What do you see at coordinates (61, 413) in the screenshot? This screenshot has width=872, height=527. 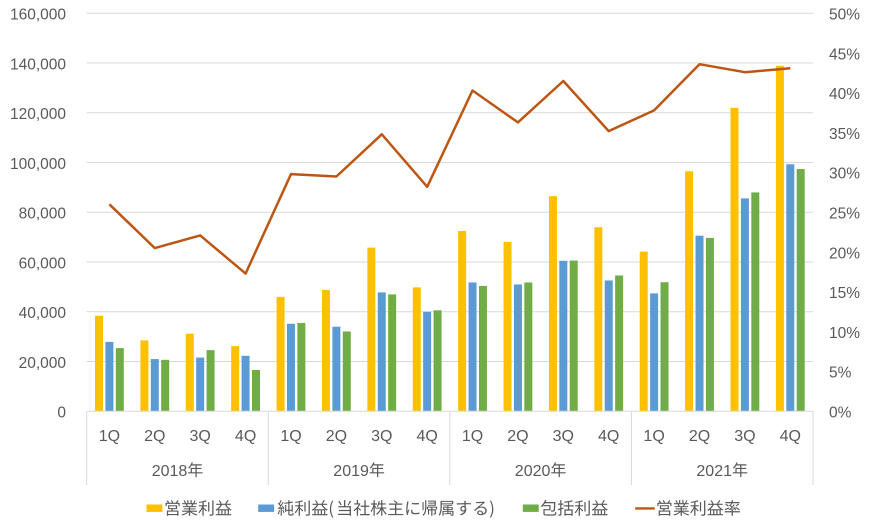 I see `svg-text: 0` at bounding box center [61, 413].